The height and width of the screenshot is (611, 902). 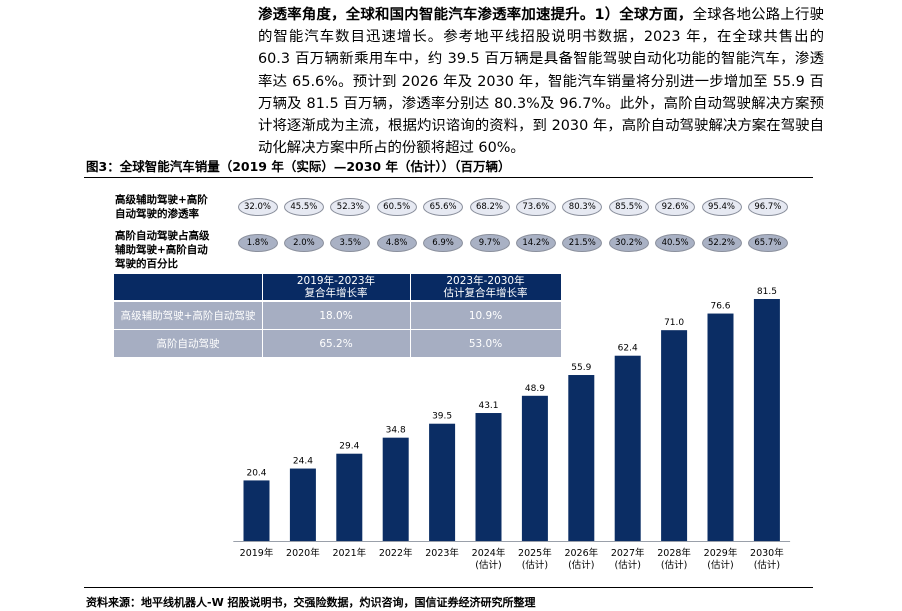 What do you see at coordinates (442, 553) in the screenshot?
I see `x-tick-label: 2023年` at bounding box center [442, 553].